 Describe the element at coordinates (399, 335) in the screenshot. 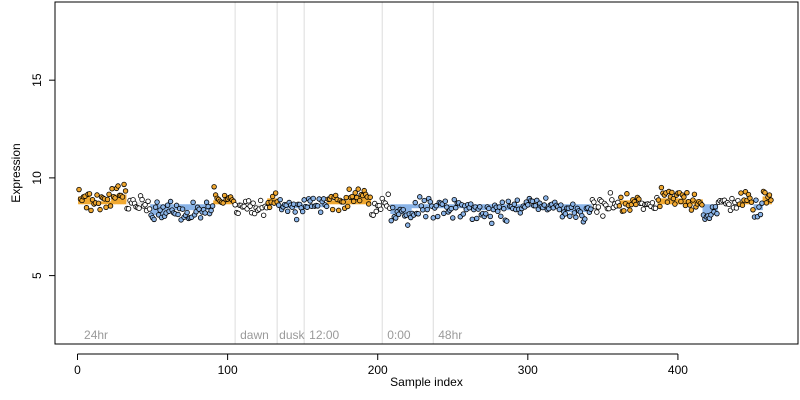

I see `phase-annotation: 0:00` at that location.